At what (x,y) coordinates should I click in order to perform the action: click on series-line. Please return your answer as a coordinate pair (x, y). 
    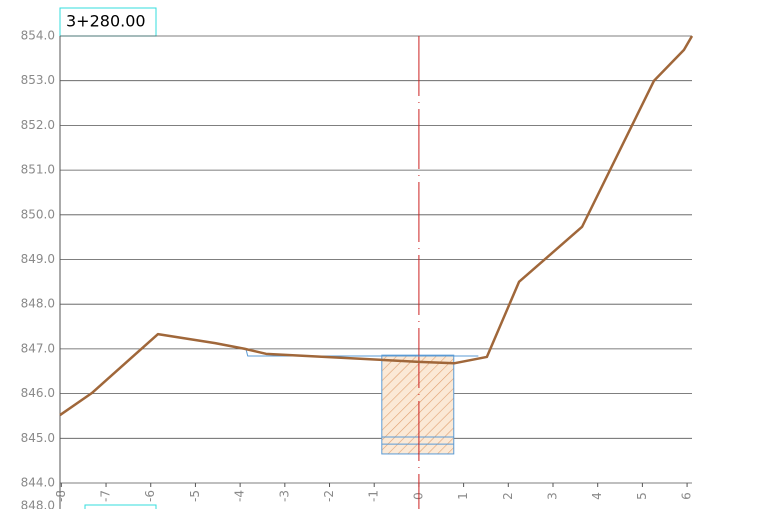
    Looking at the image, I should click on (362, 352).